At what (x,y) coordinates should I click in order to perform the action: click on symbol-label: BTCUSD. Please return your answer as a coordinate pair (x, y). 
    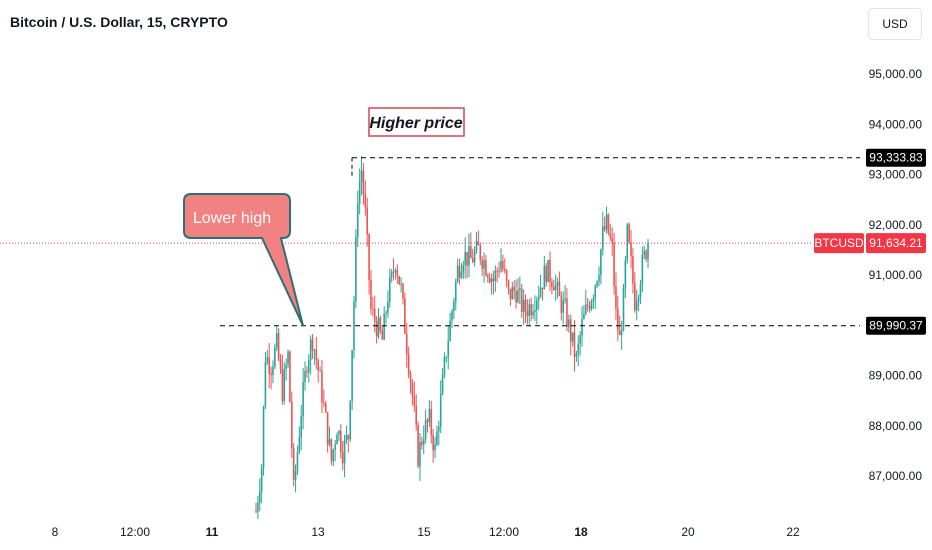
    Looking at the image, I should click on (839, 243).